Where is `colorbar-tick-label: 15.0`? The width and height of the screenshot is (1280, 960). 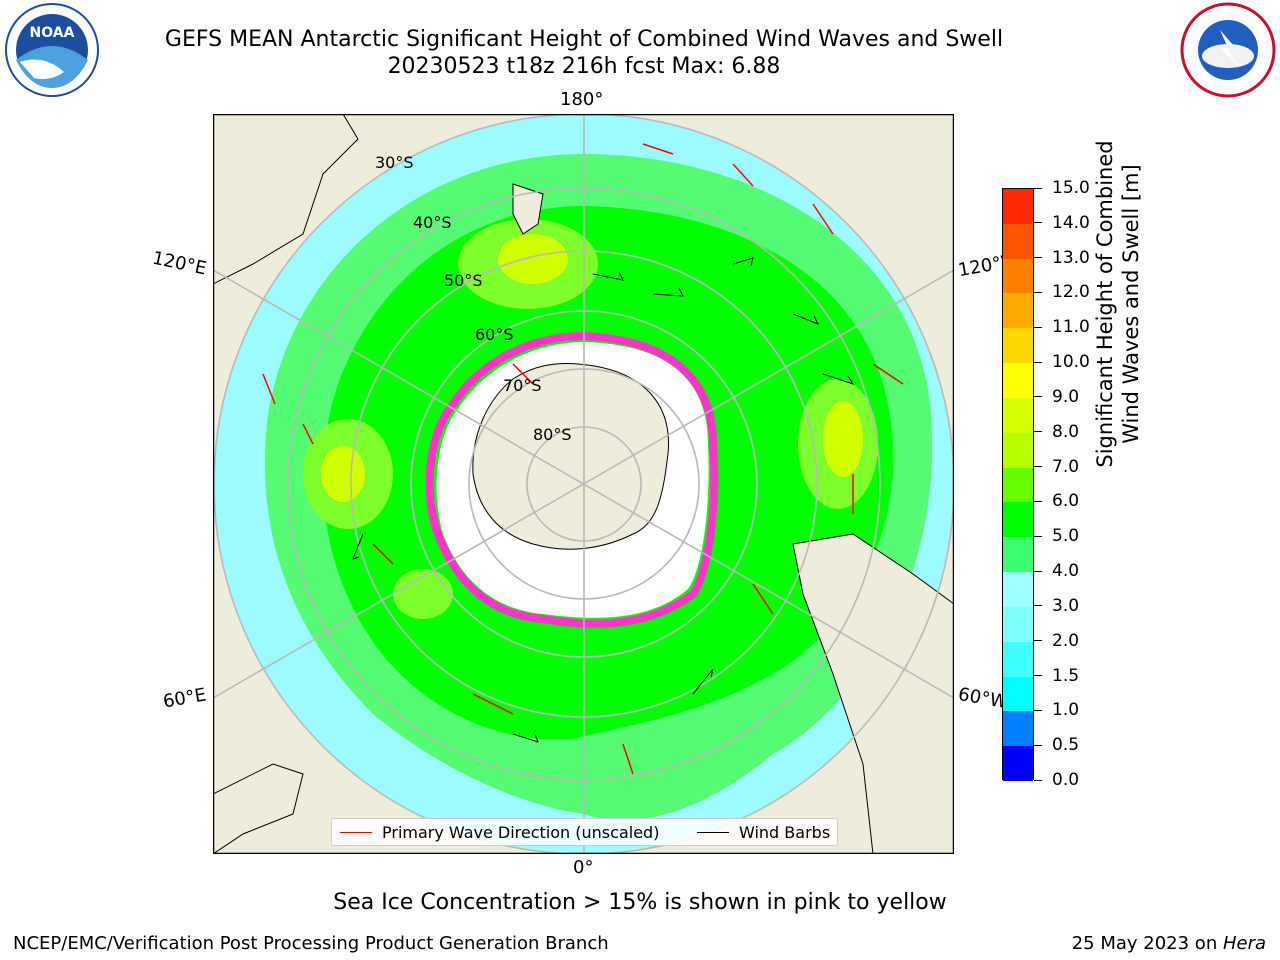 colorbar-tick-label: 15.0 is located at coordinates (1071, 188).